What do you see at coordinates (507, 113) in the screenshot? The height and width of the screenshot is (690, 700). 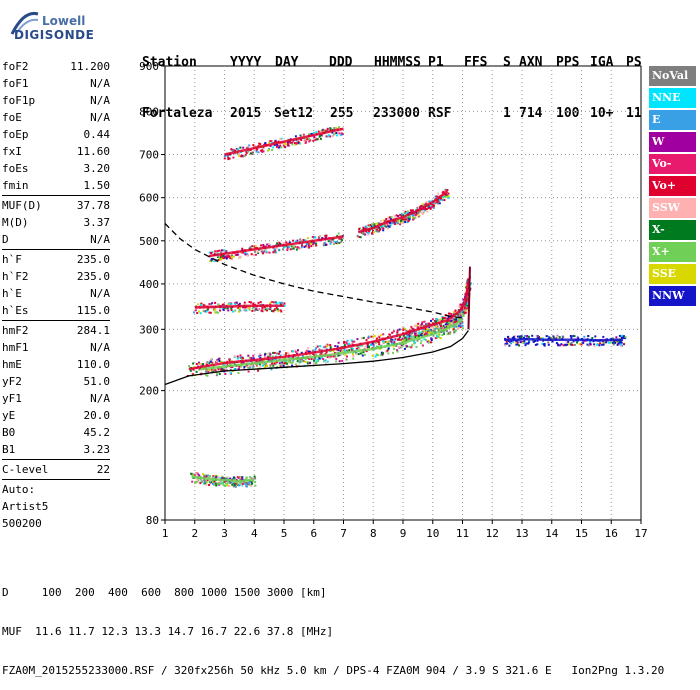 I see `header-value-6: 1` at bounding box center [507, 113].